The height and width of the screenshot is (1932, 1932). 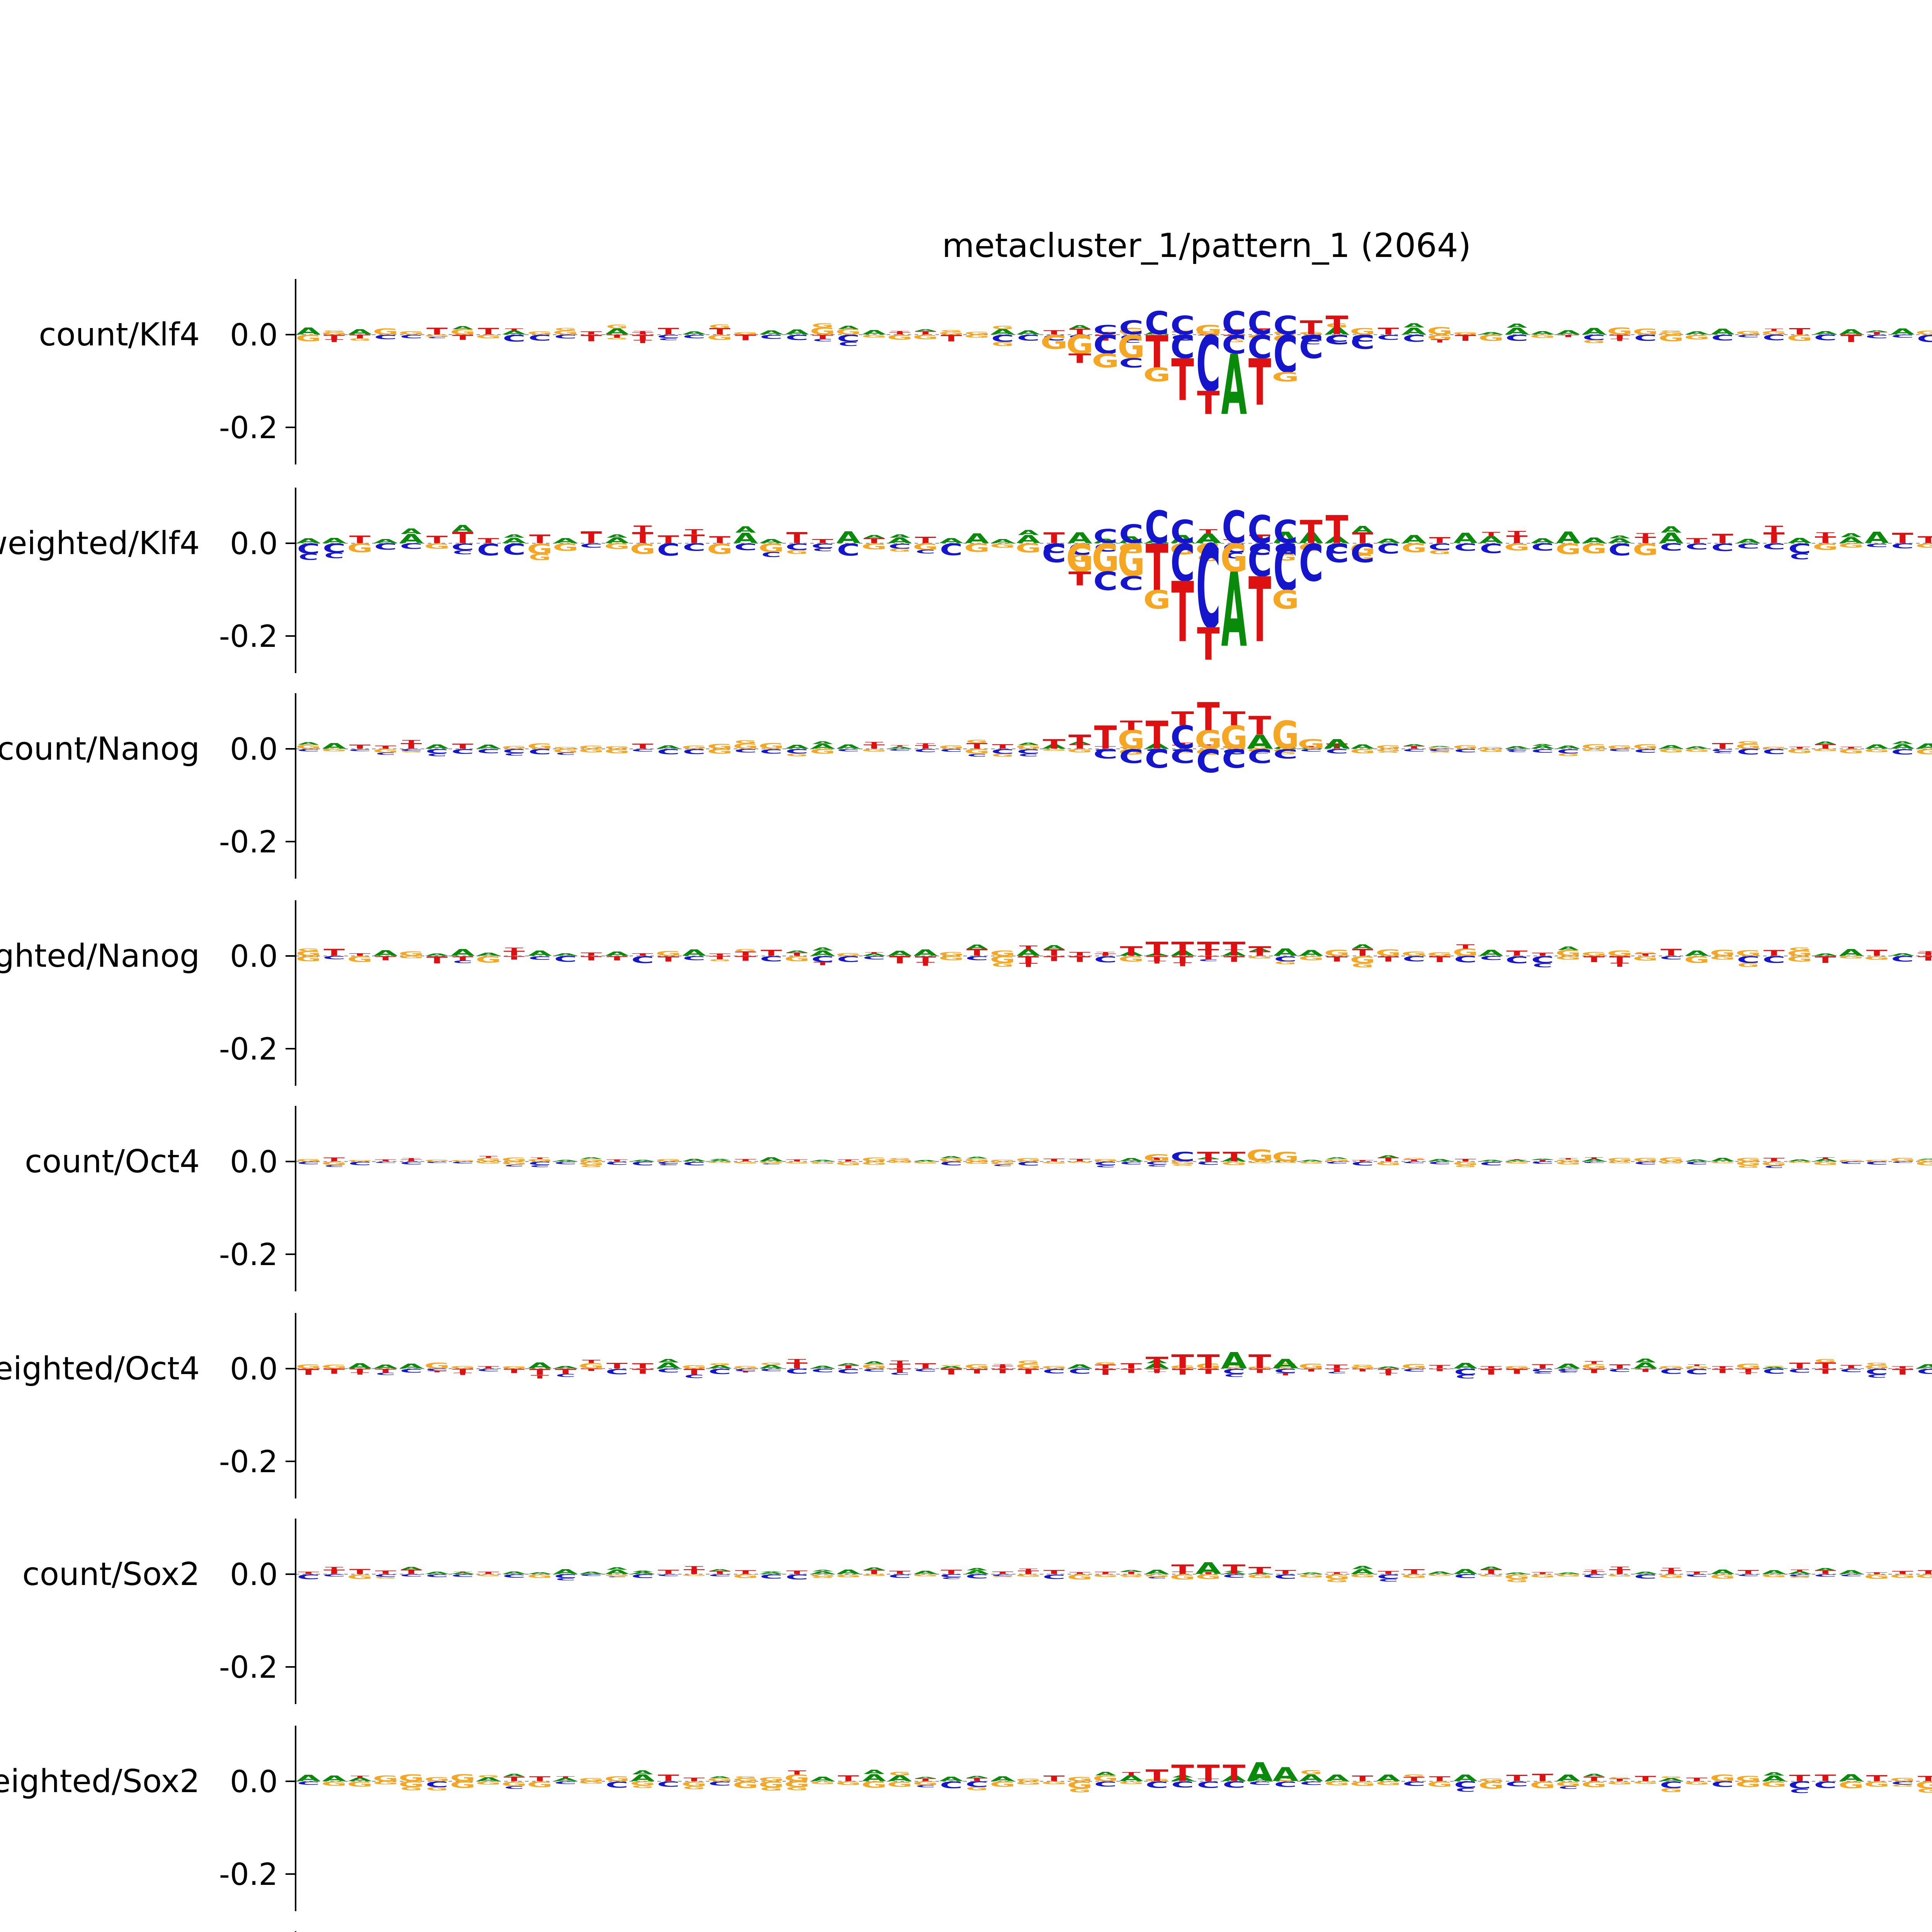 What do you see at coordinates (248, 1049) in the screenshot?
I see `y-tick-label: -0.2` at bounding box center [248, 1049].